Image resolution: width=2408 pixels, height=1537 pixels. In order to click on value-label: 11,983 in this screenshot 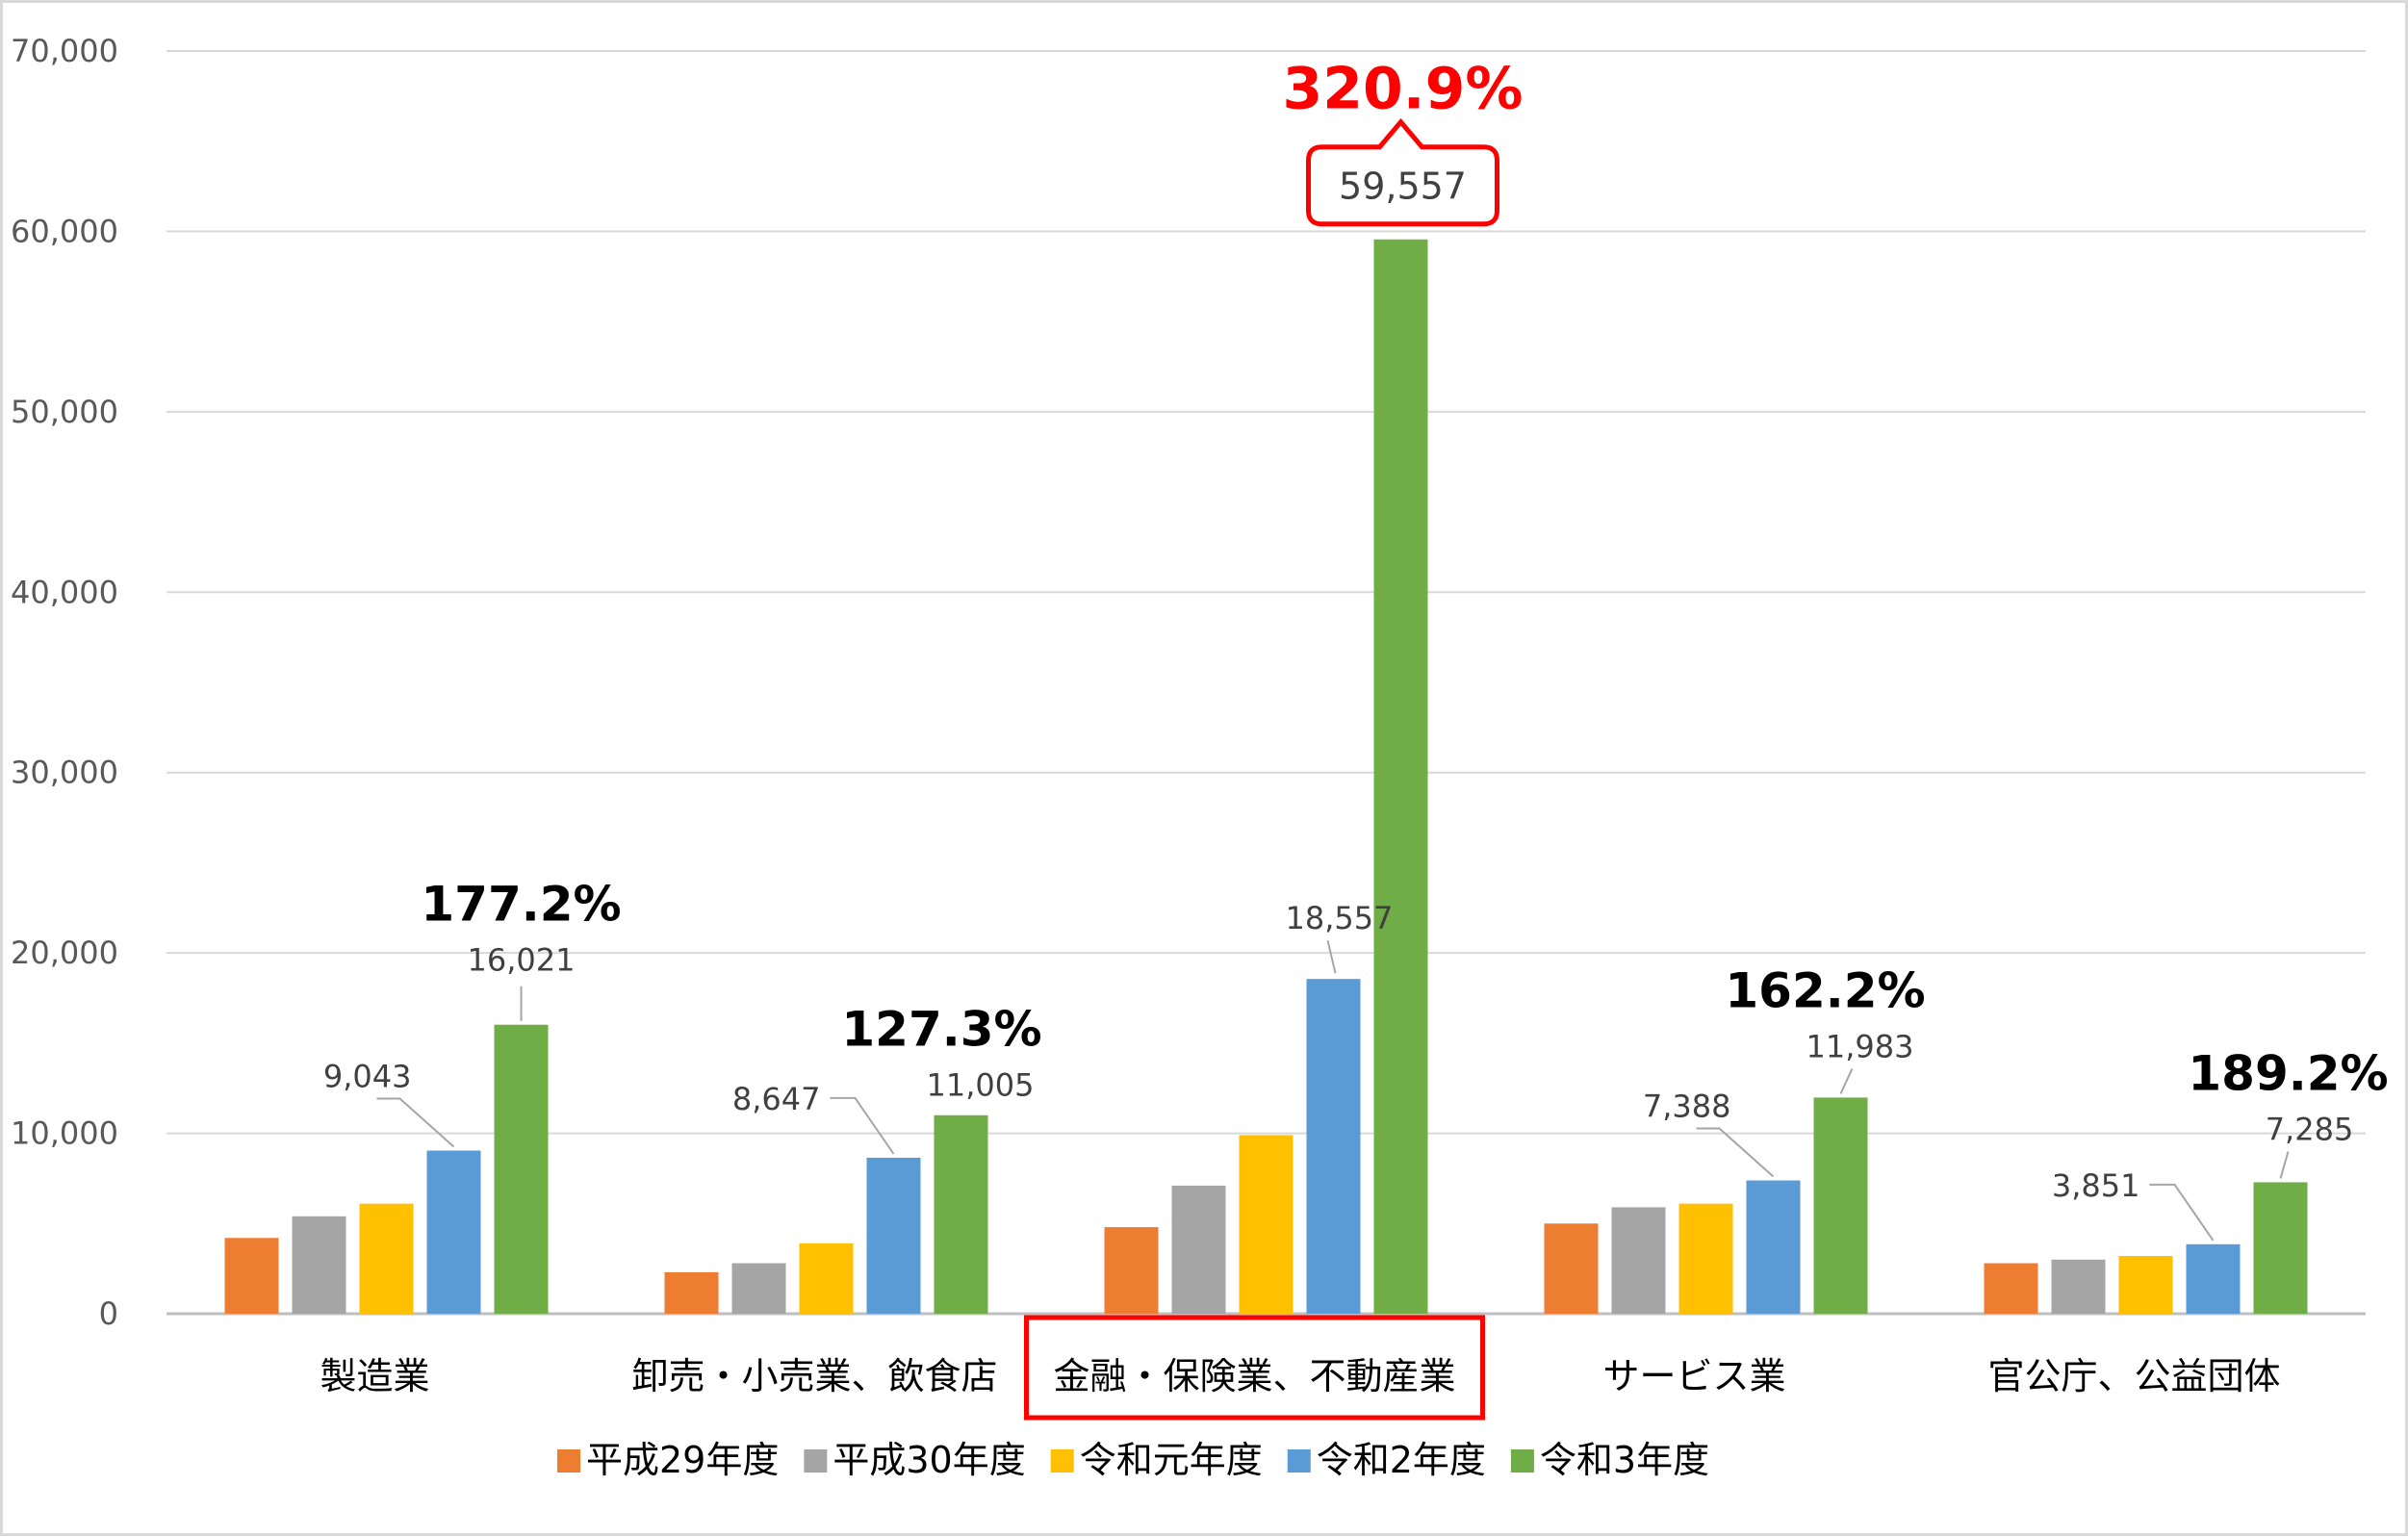, I will do `click(1860, 1046)`.